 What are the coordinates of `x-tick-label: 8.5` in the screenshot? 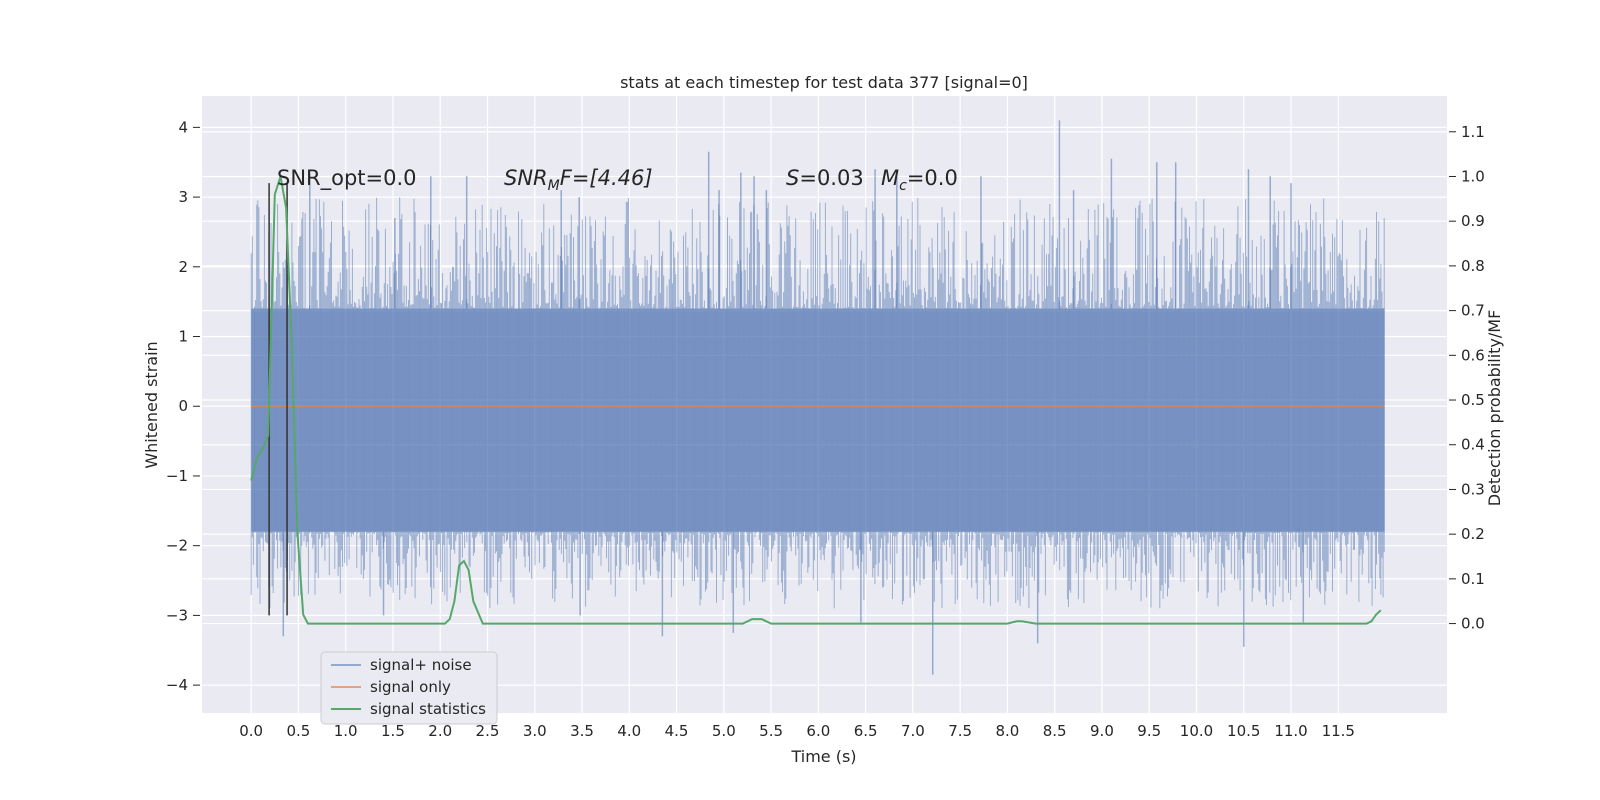 It's located at (1055, 731).